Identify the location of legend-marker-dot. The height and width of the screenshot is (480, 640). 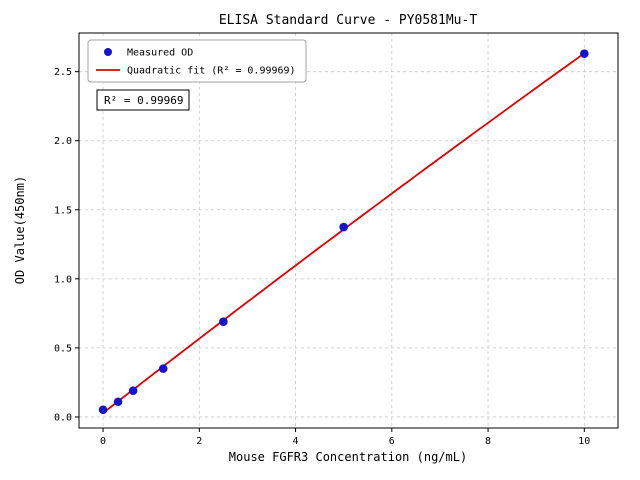
(108, 52).